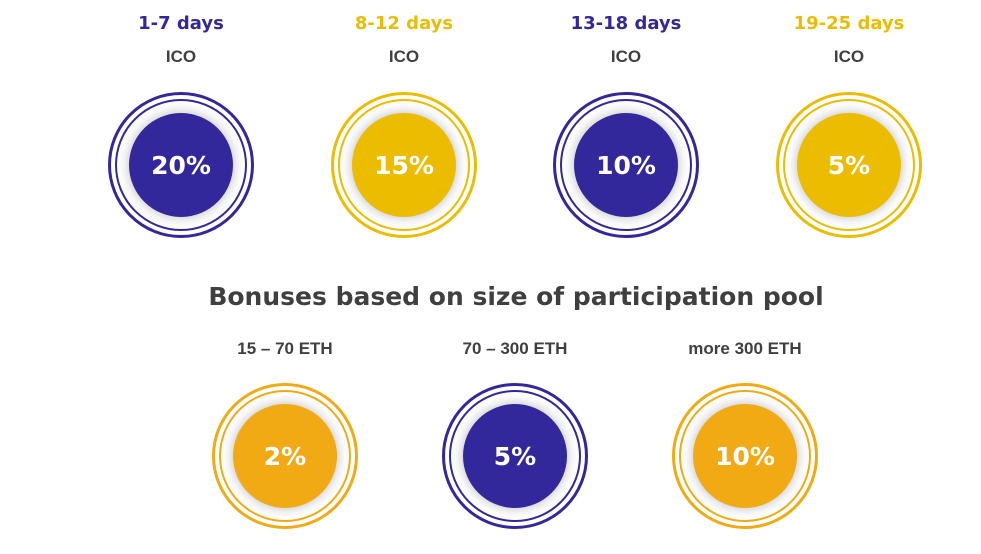 The width and height of the screenshot is (981, 554). I want to click on bonus-percentage: 15%, so click(404, 165).